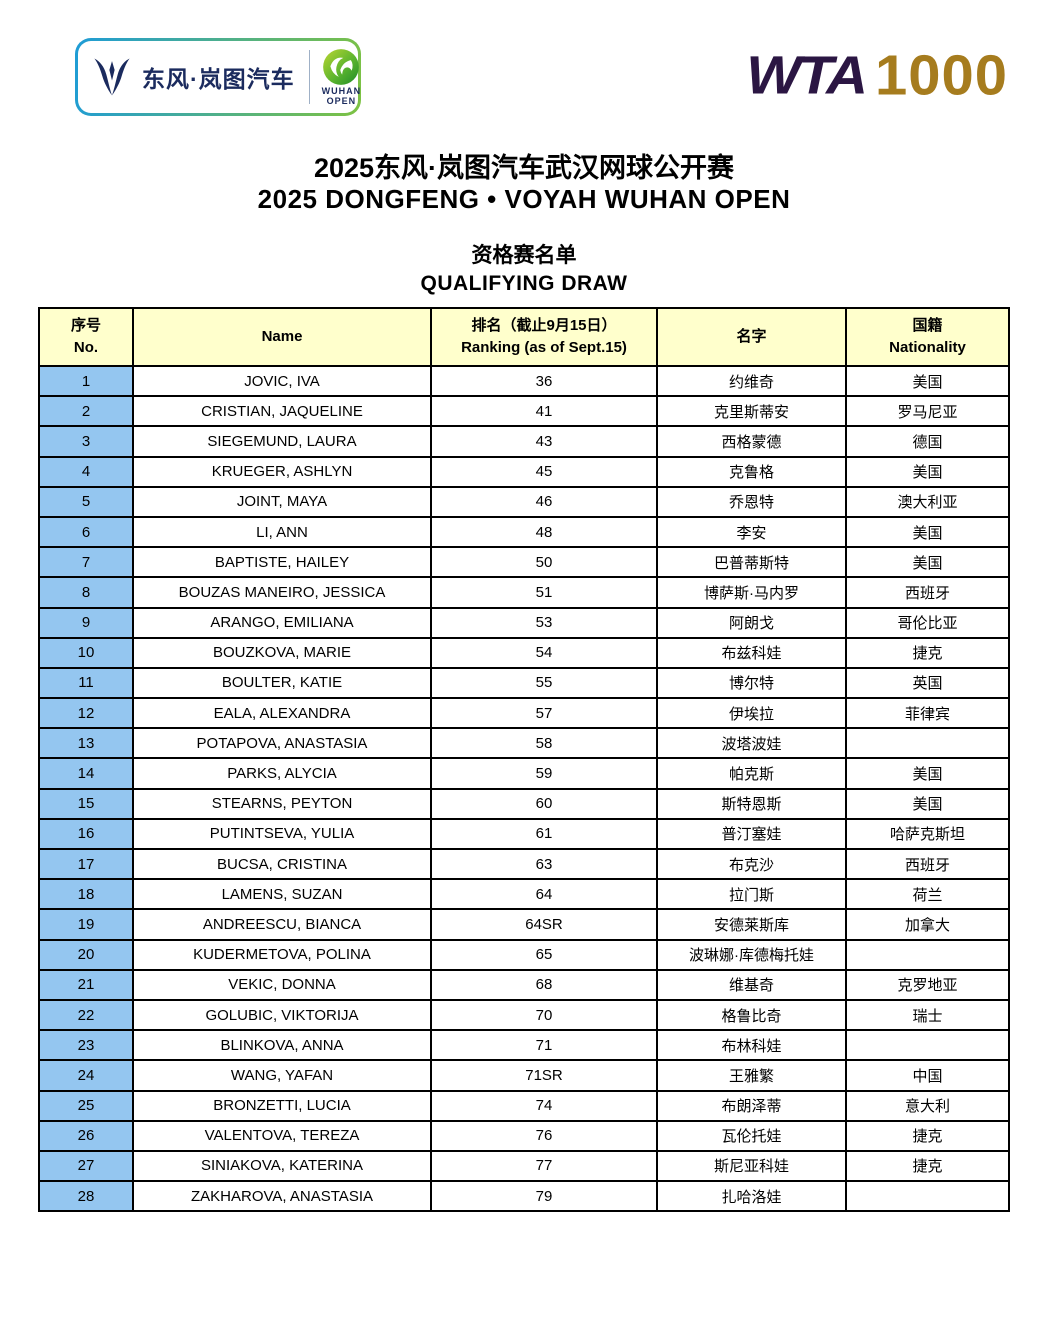  What do you see at coordinates (524, 283) in the screenshot?
I see `draw-subtitle-en: QUALIFYING DRAW` at bounding box center [524, 283].